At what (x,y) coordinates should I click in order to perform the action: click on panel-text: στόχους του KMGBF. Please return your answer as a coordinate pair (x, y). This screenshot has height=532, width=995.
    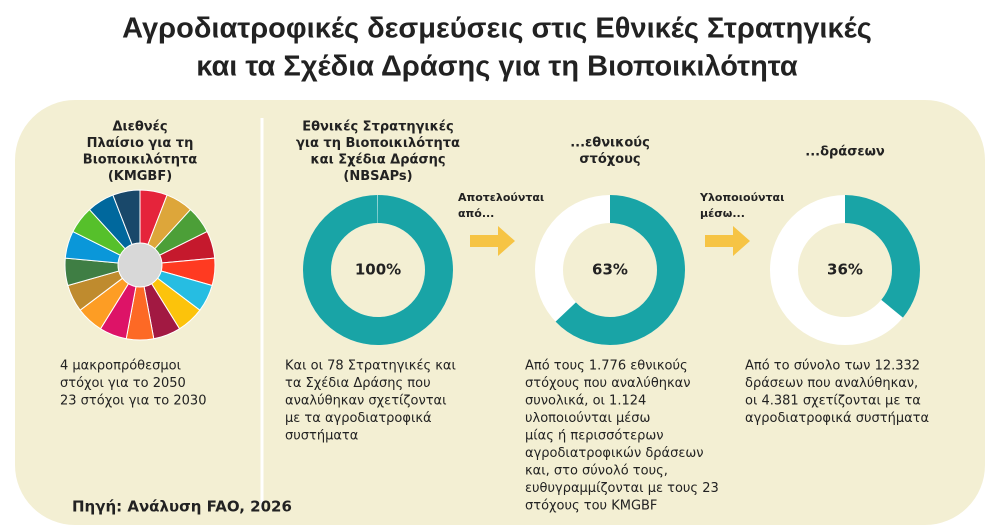
    Looking at the image, I should click on (591, 506).